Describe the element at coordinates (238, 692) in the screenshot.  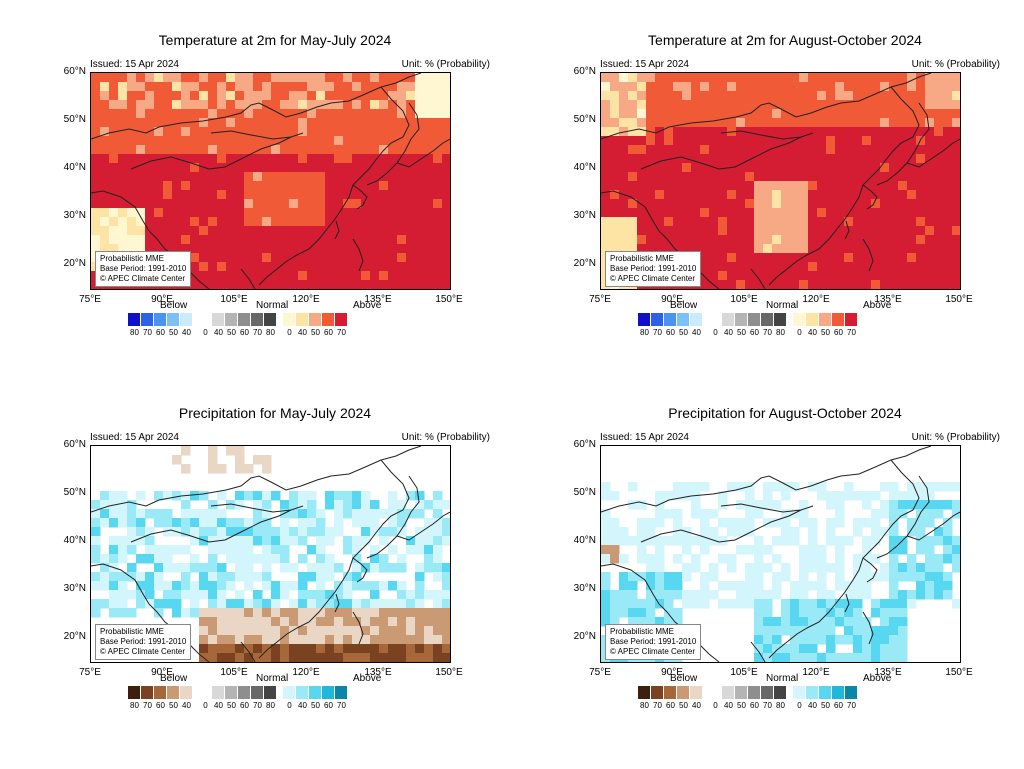
I see `legend-swatches` at that location.